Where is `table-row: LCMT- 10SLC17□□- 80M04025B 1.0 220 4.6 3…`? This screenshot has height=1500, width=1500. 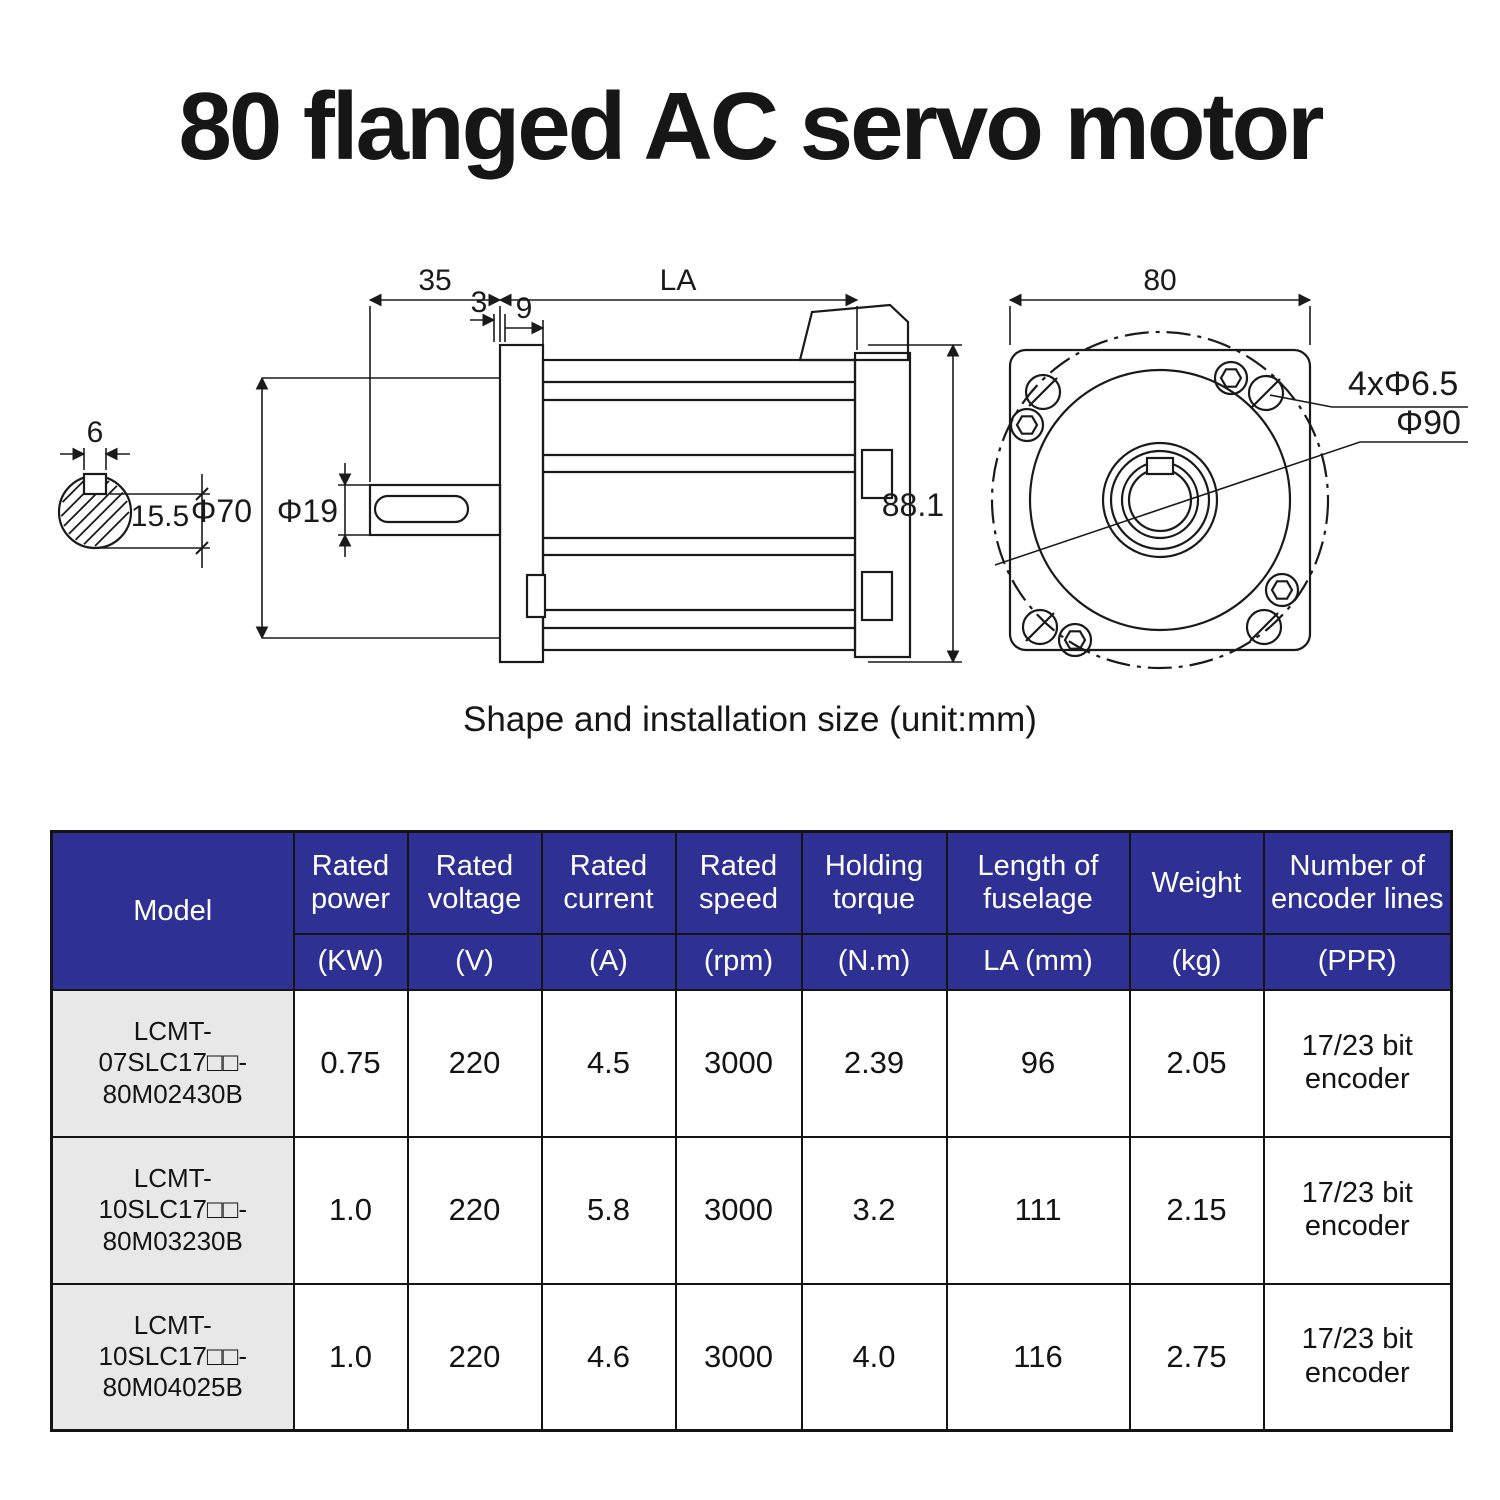
table-row: LCMT- 10SLC17□□- 80M04025B 1.0 220 4.6 3… is located at coordinates (751, 1357).